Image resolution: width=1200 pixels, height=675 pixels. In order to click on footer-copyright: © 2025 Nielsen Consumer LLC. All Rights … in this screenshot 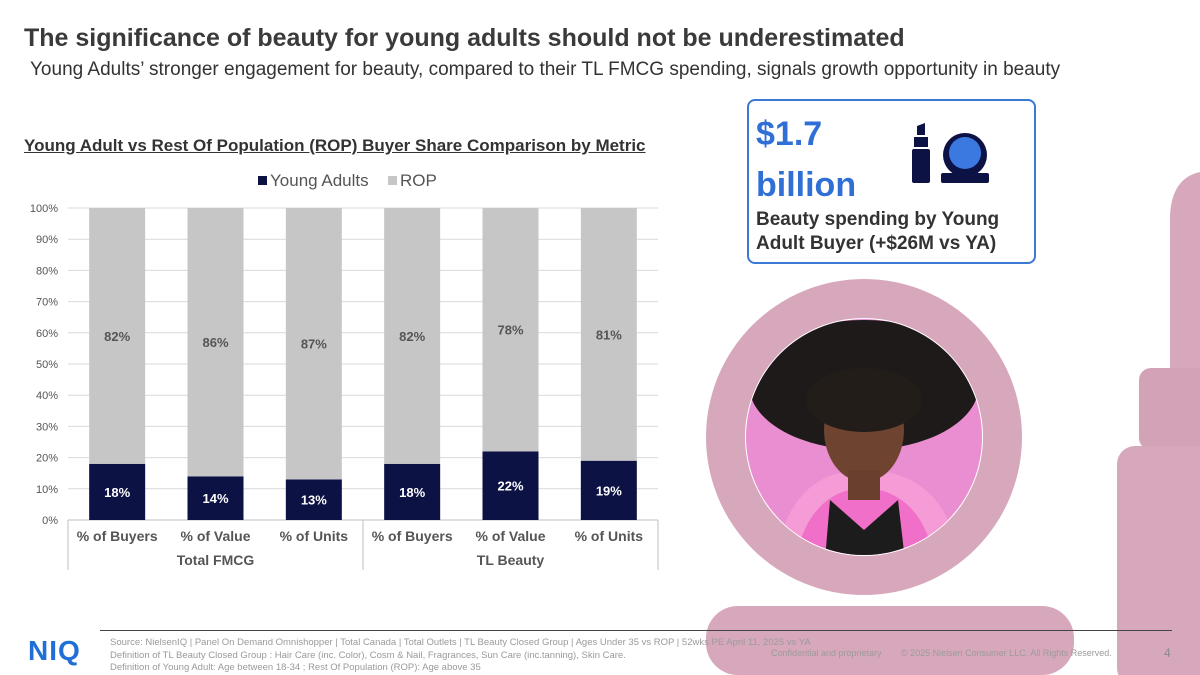, I will do `click(1006, 653)`.